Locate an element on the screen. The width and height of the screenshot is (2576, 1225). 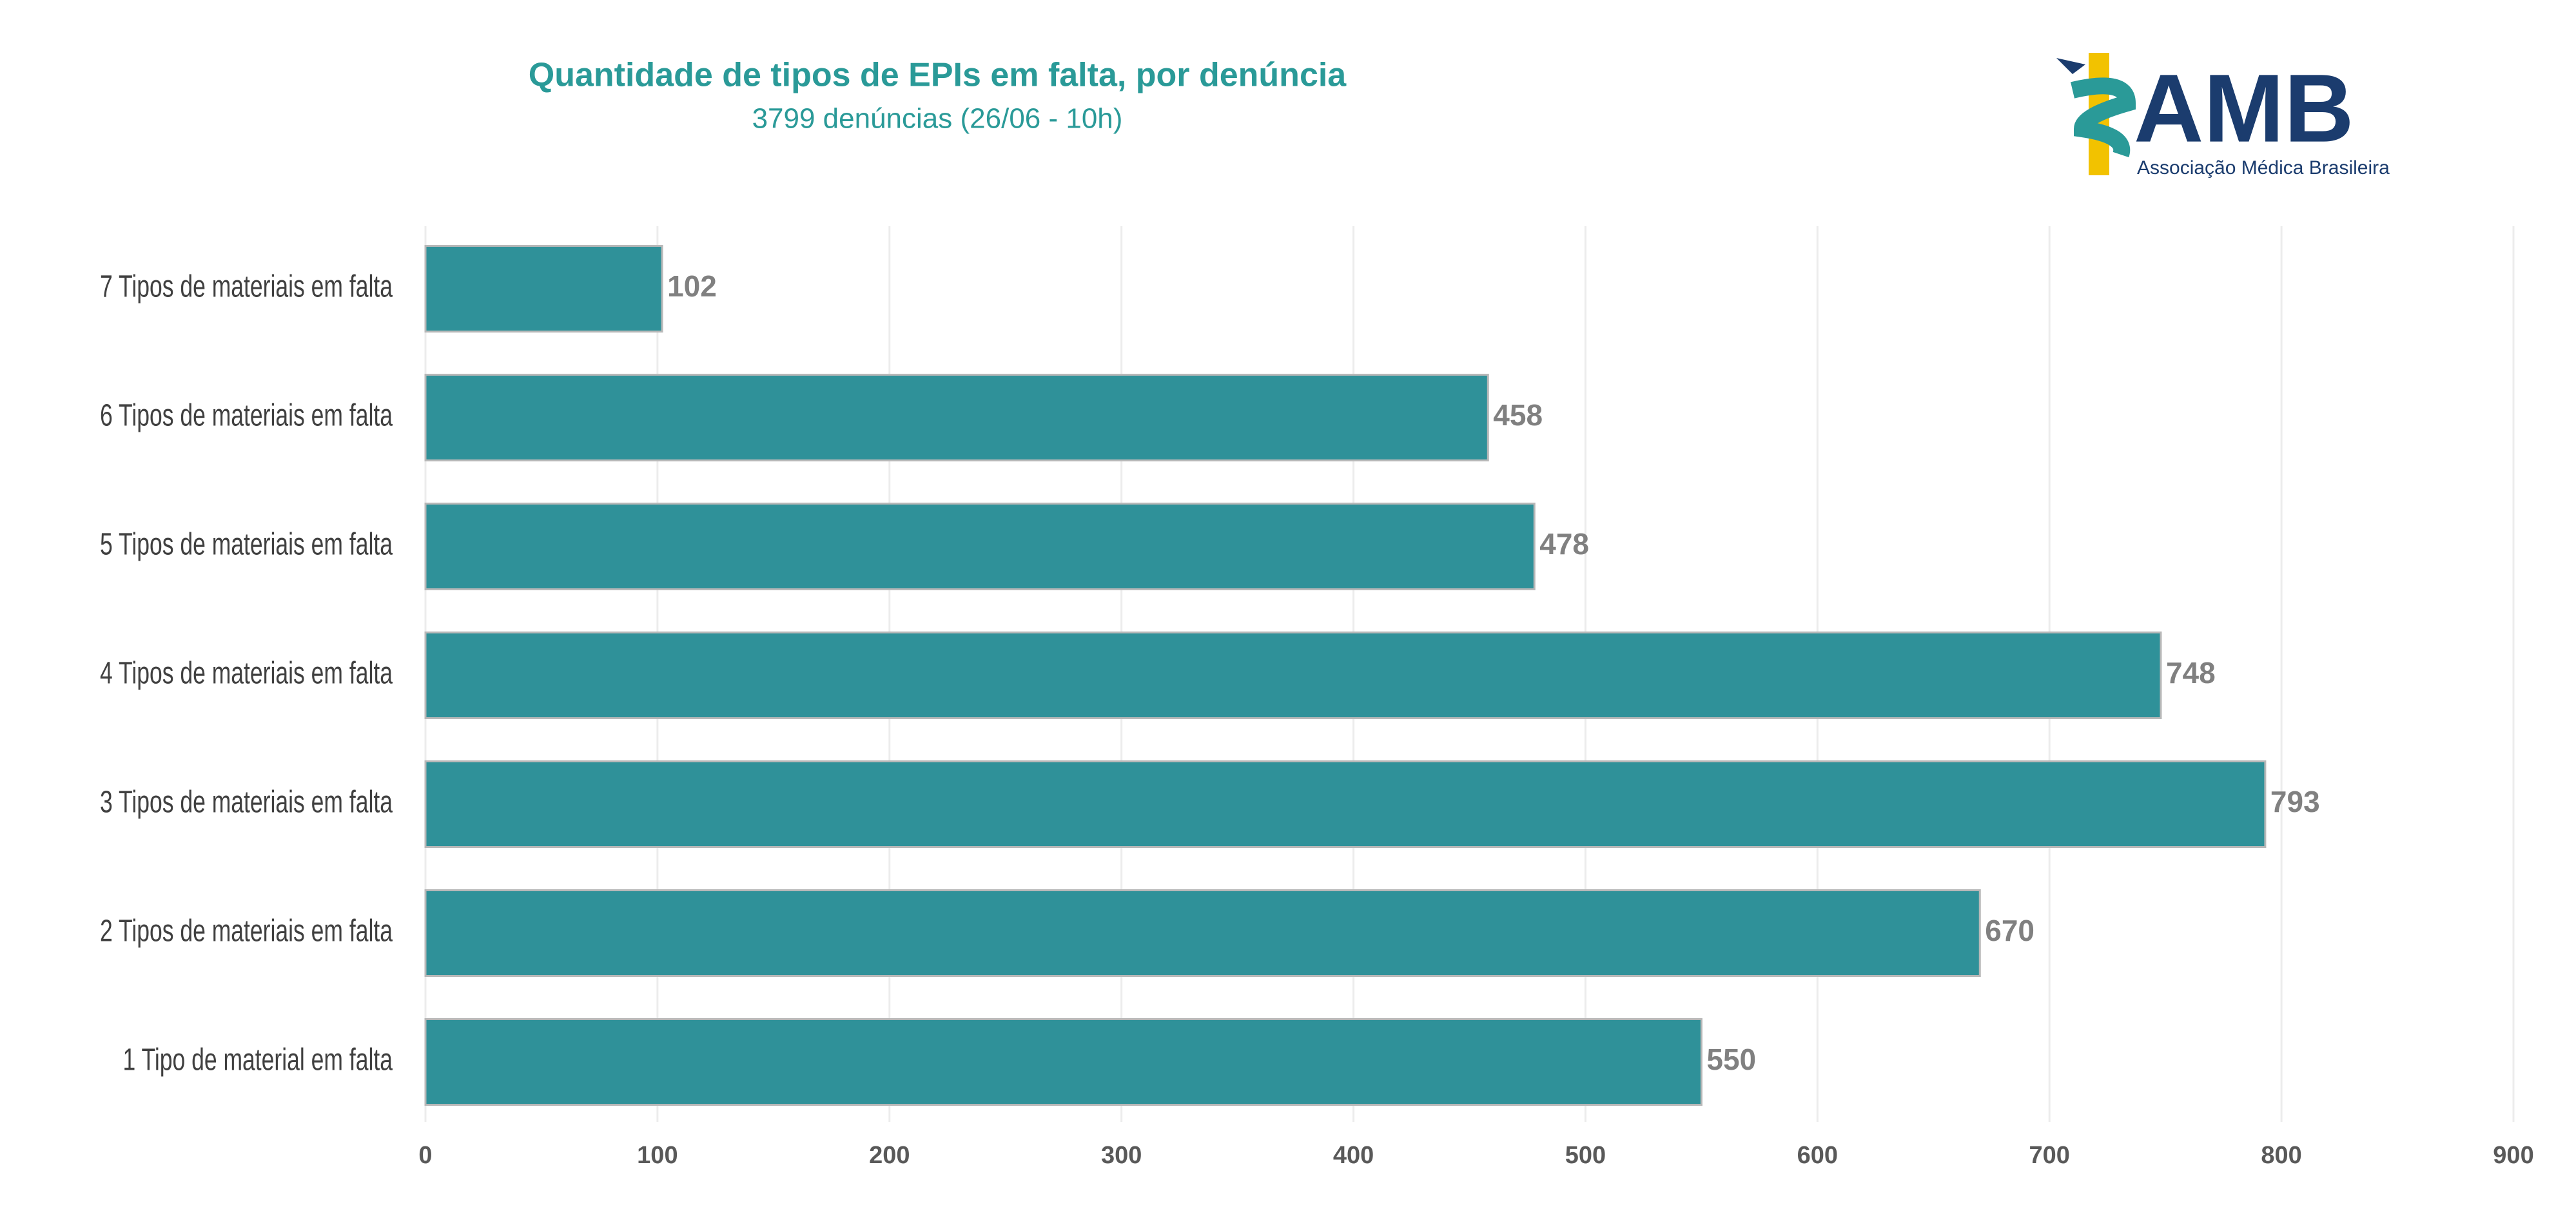
y-tick-label: 4 Tipos de materiais em falta is located at coordinates (247, 673).